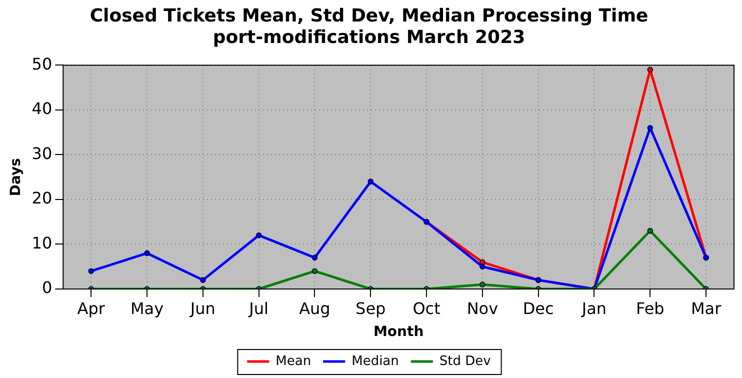 This screenshot has height=378, width=742. What do you see at coordinates (482, 308) in the screenshot?
I see `x-tick-label: Nov` at bounding box center [482, 308].